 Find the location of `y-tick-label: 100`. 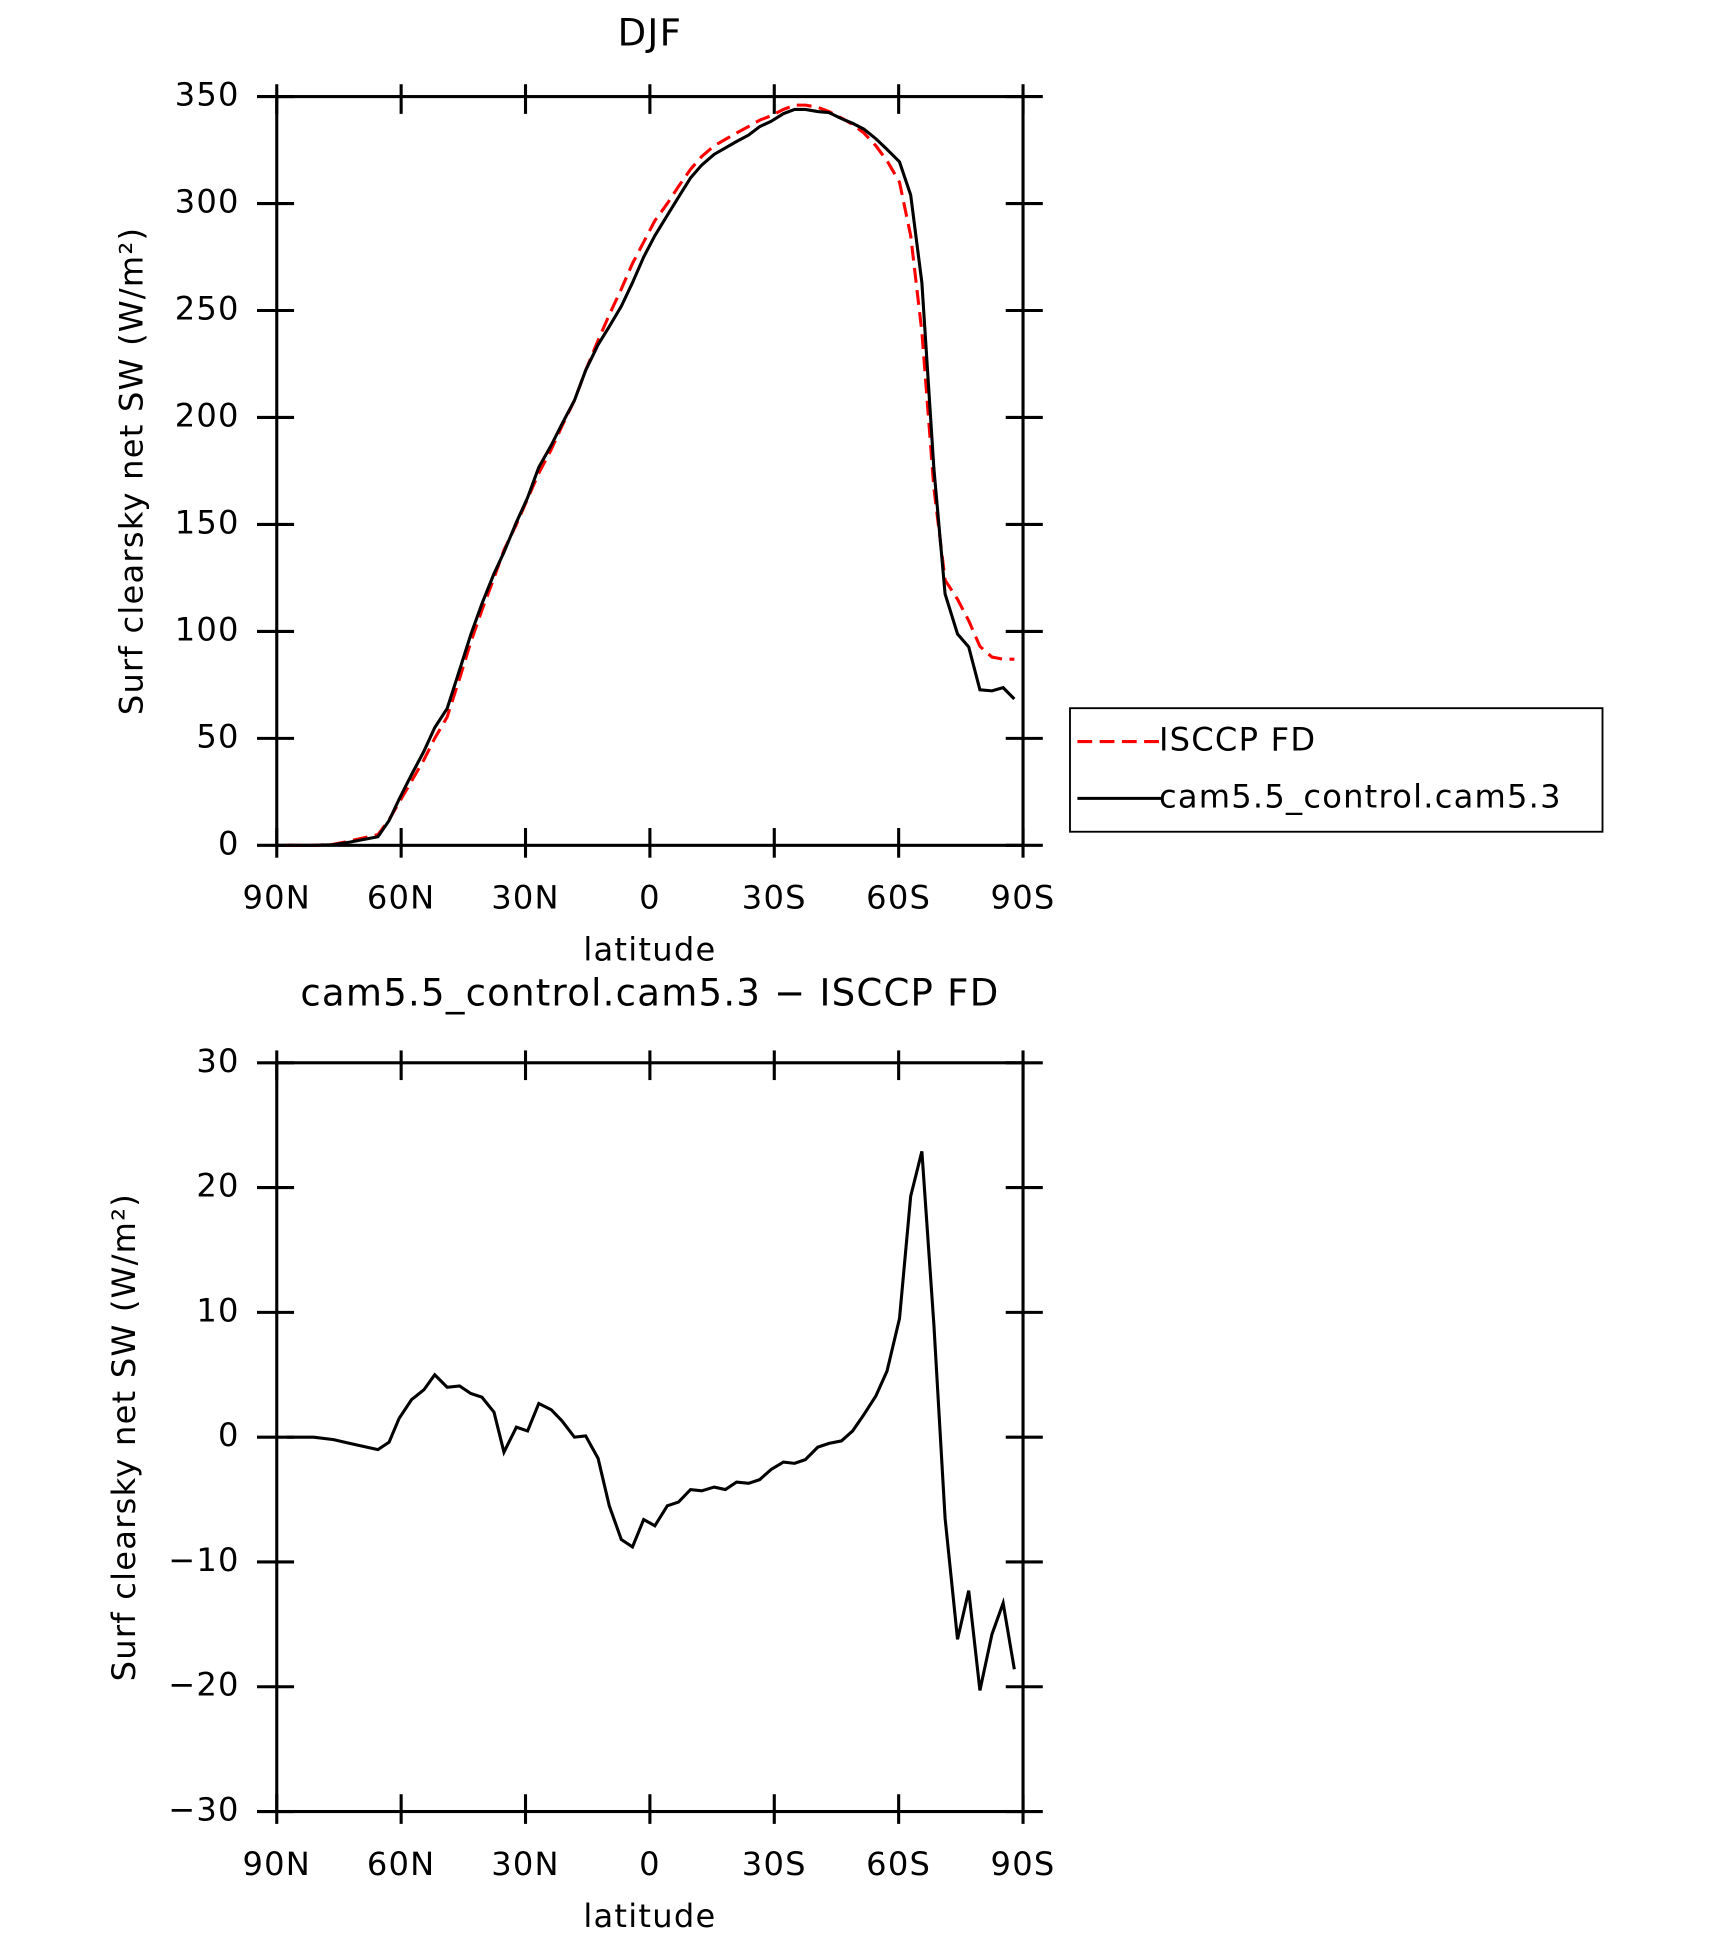

y-tick-label: 100 is located at coordinates (207, 629).